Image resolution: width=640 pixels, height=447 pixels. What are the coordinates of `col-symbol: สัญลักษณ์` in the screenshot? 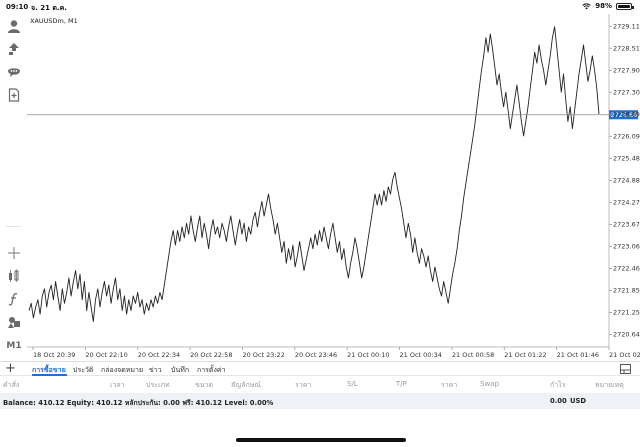 It's located at (246, 385).